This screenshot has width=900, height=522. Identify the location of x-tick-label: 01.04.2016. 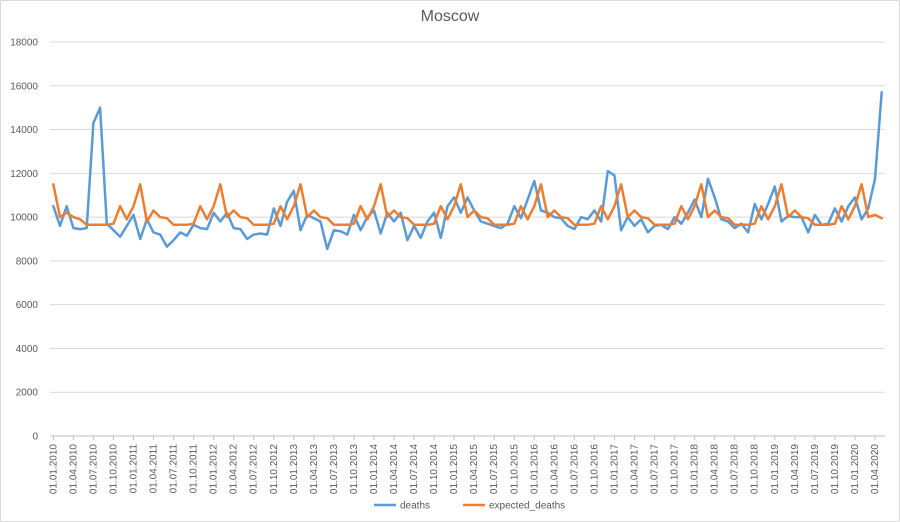
(554, 469).